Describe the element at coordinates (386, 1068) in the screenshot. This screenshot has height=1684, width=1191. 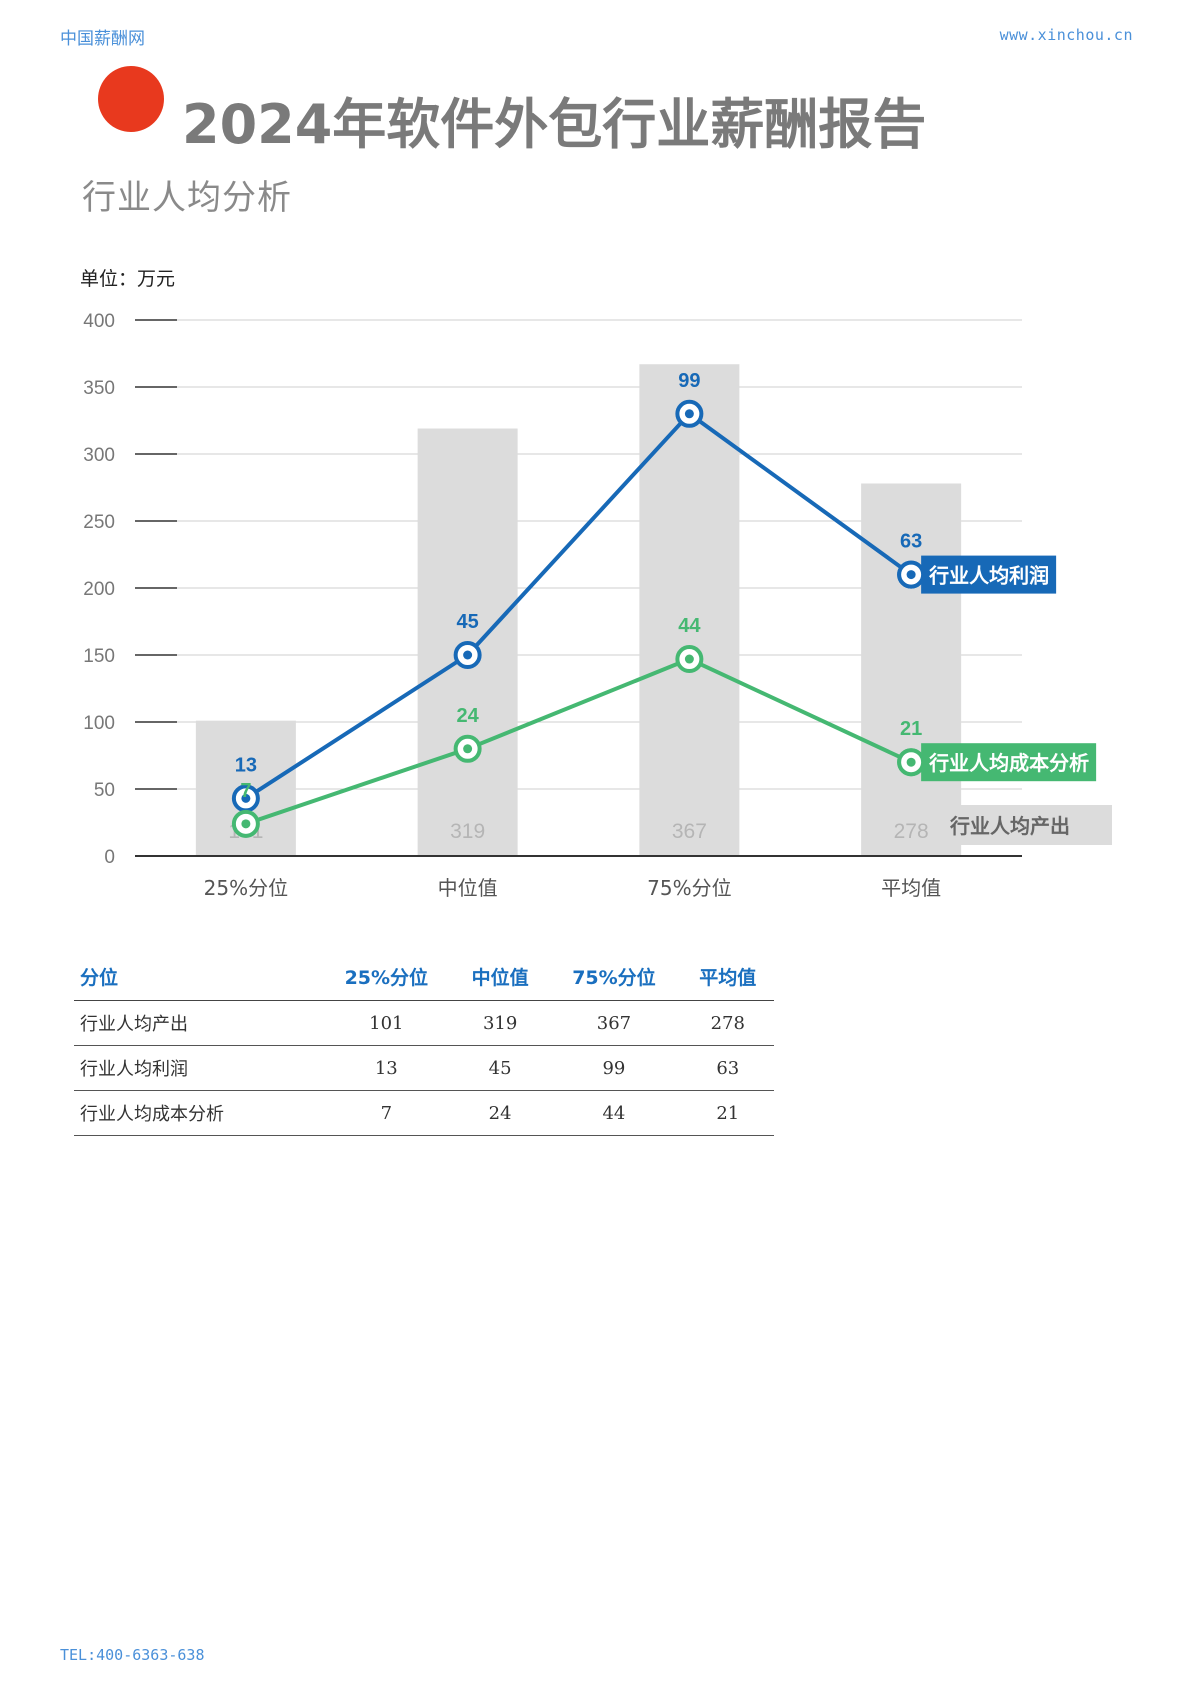
I see `table-cell: 13` at that location.